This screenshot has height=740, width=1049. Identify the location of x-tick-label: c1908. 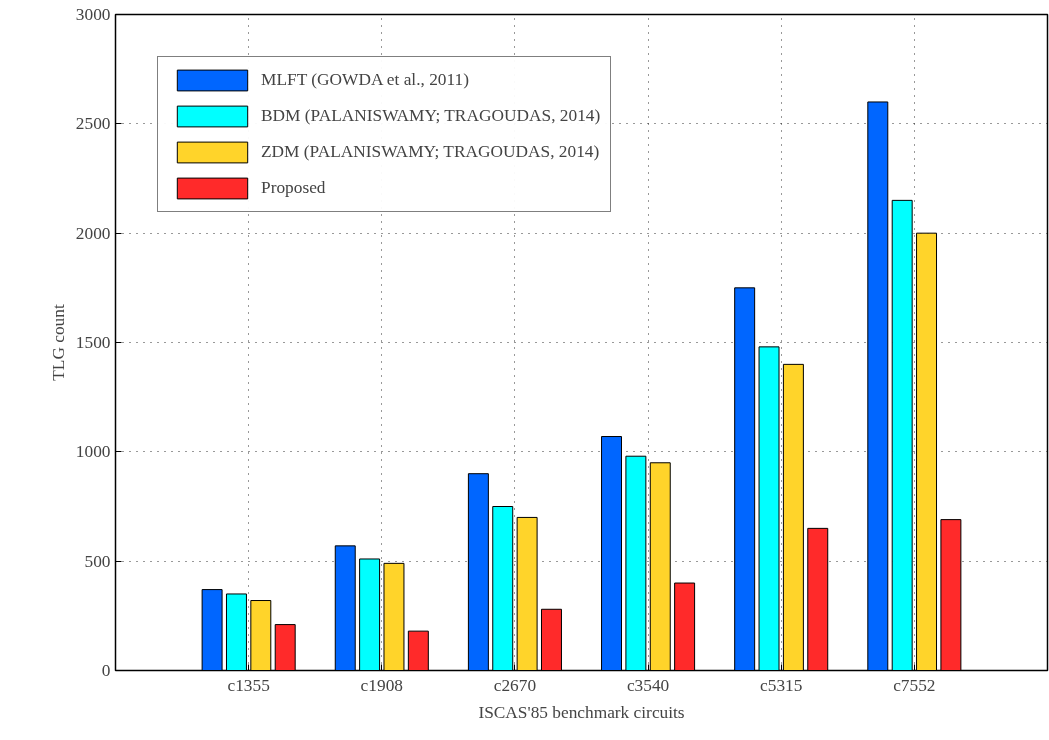
(381, 685).